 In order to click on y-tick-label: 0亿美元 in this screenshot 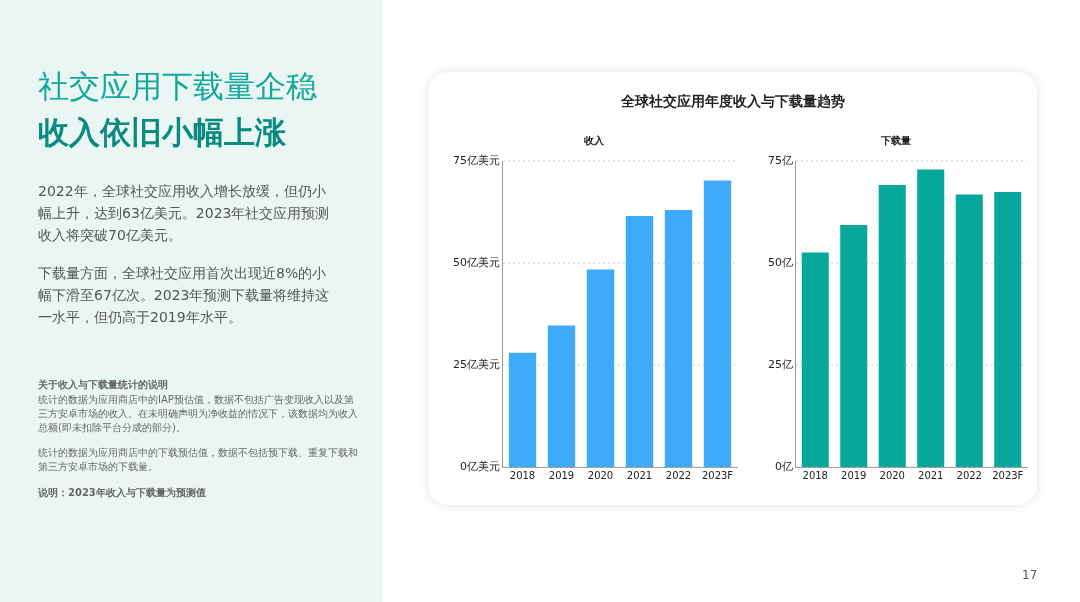, I will do `click(480, 466)`.